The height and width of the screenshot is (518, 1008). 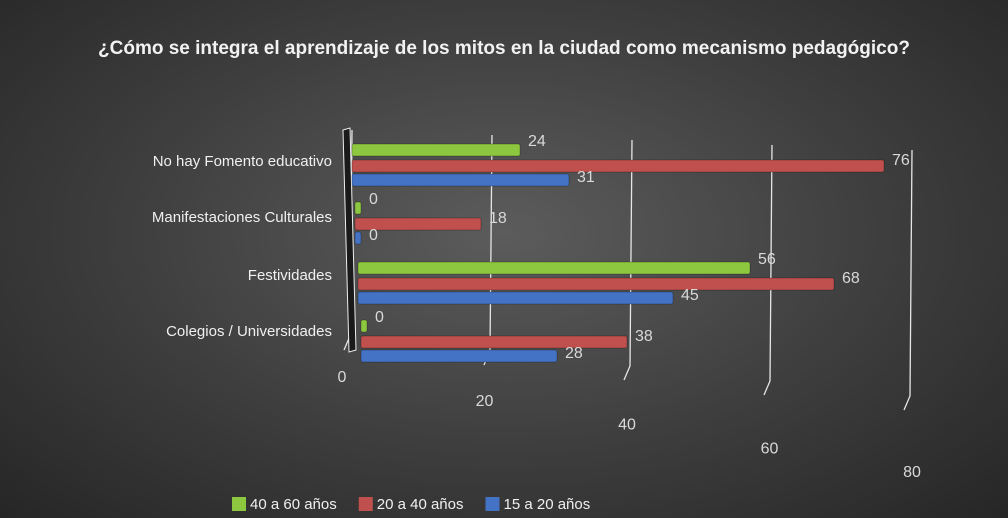 I want to click on legend-label: 15 a 20 años, so click(x=547, y=504).